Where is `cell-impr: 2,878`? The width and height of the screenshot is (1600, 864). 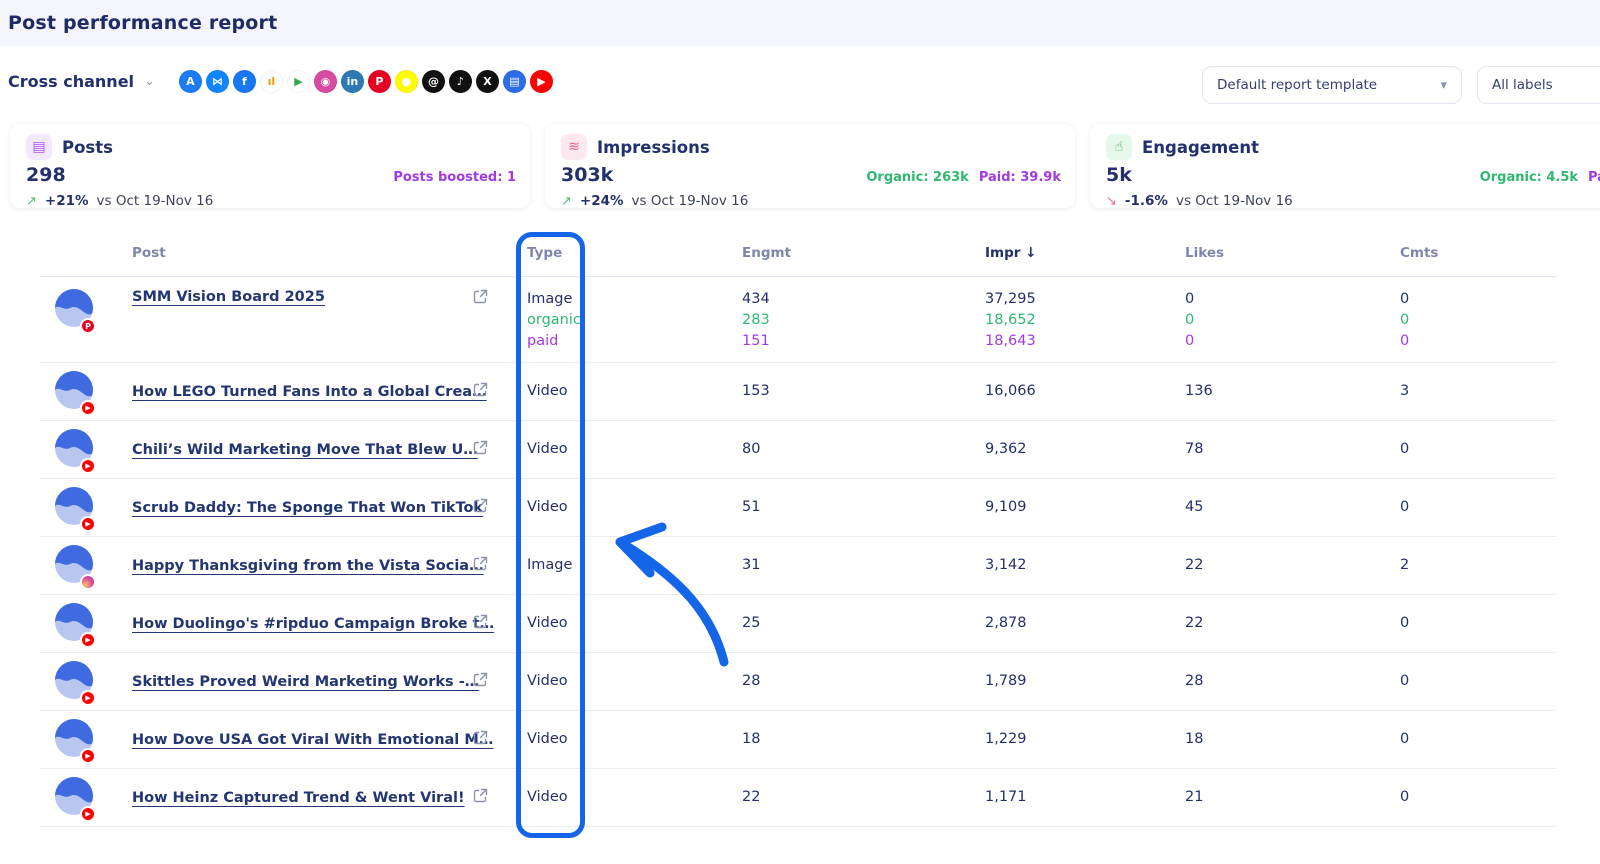
cell-impr: 2,878 is located at coordinates (1006, 623).